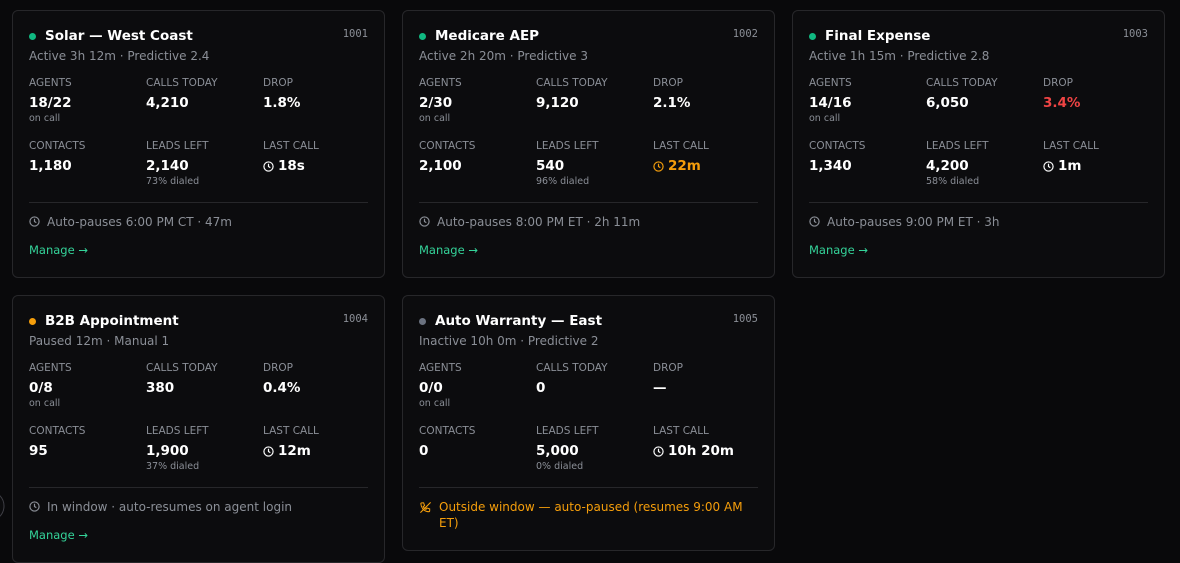 The width and height of the screenshot is (1180, 563). Describe the element at coordinates (594, 103) in the screenshot. I see `stat-value: 9,120` at that location.